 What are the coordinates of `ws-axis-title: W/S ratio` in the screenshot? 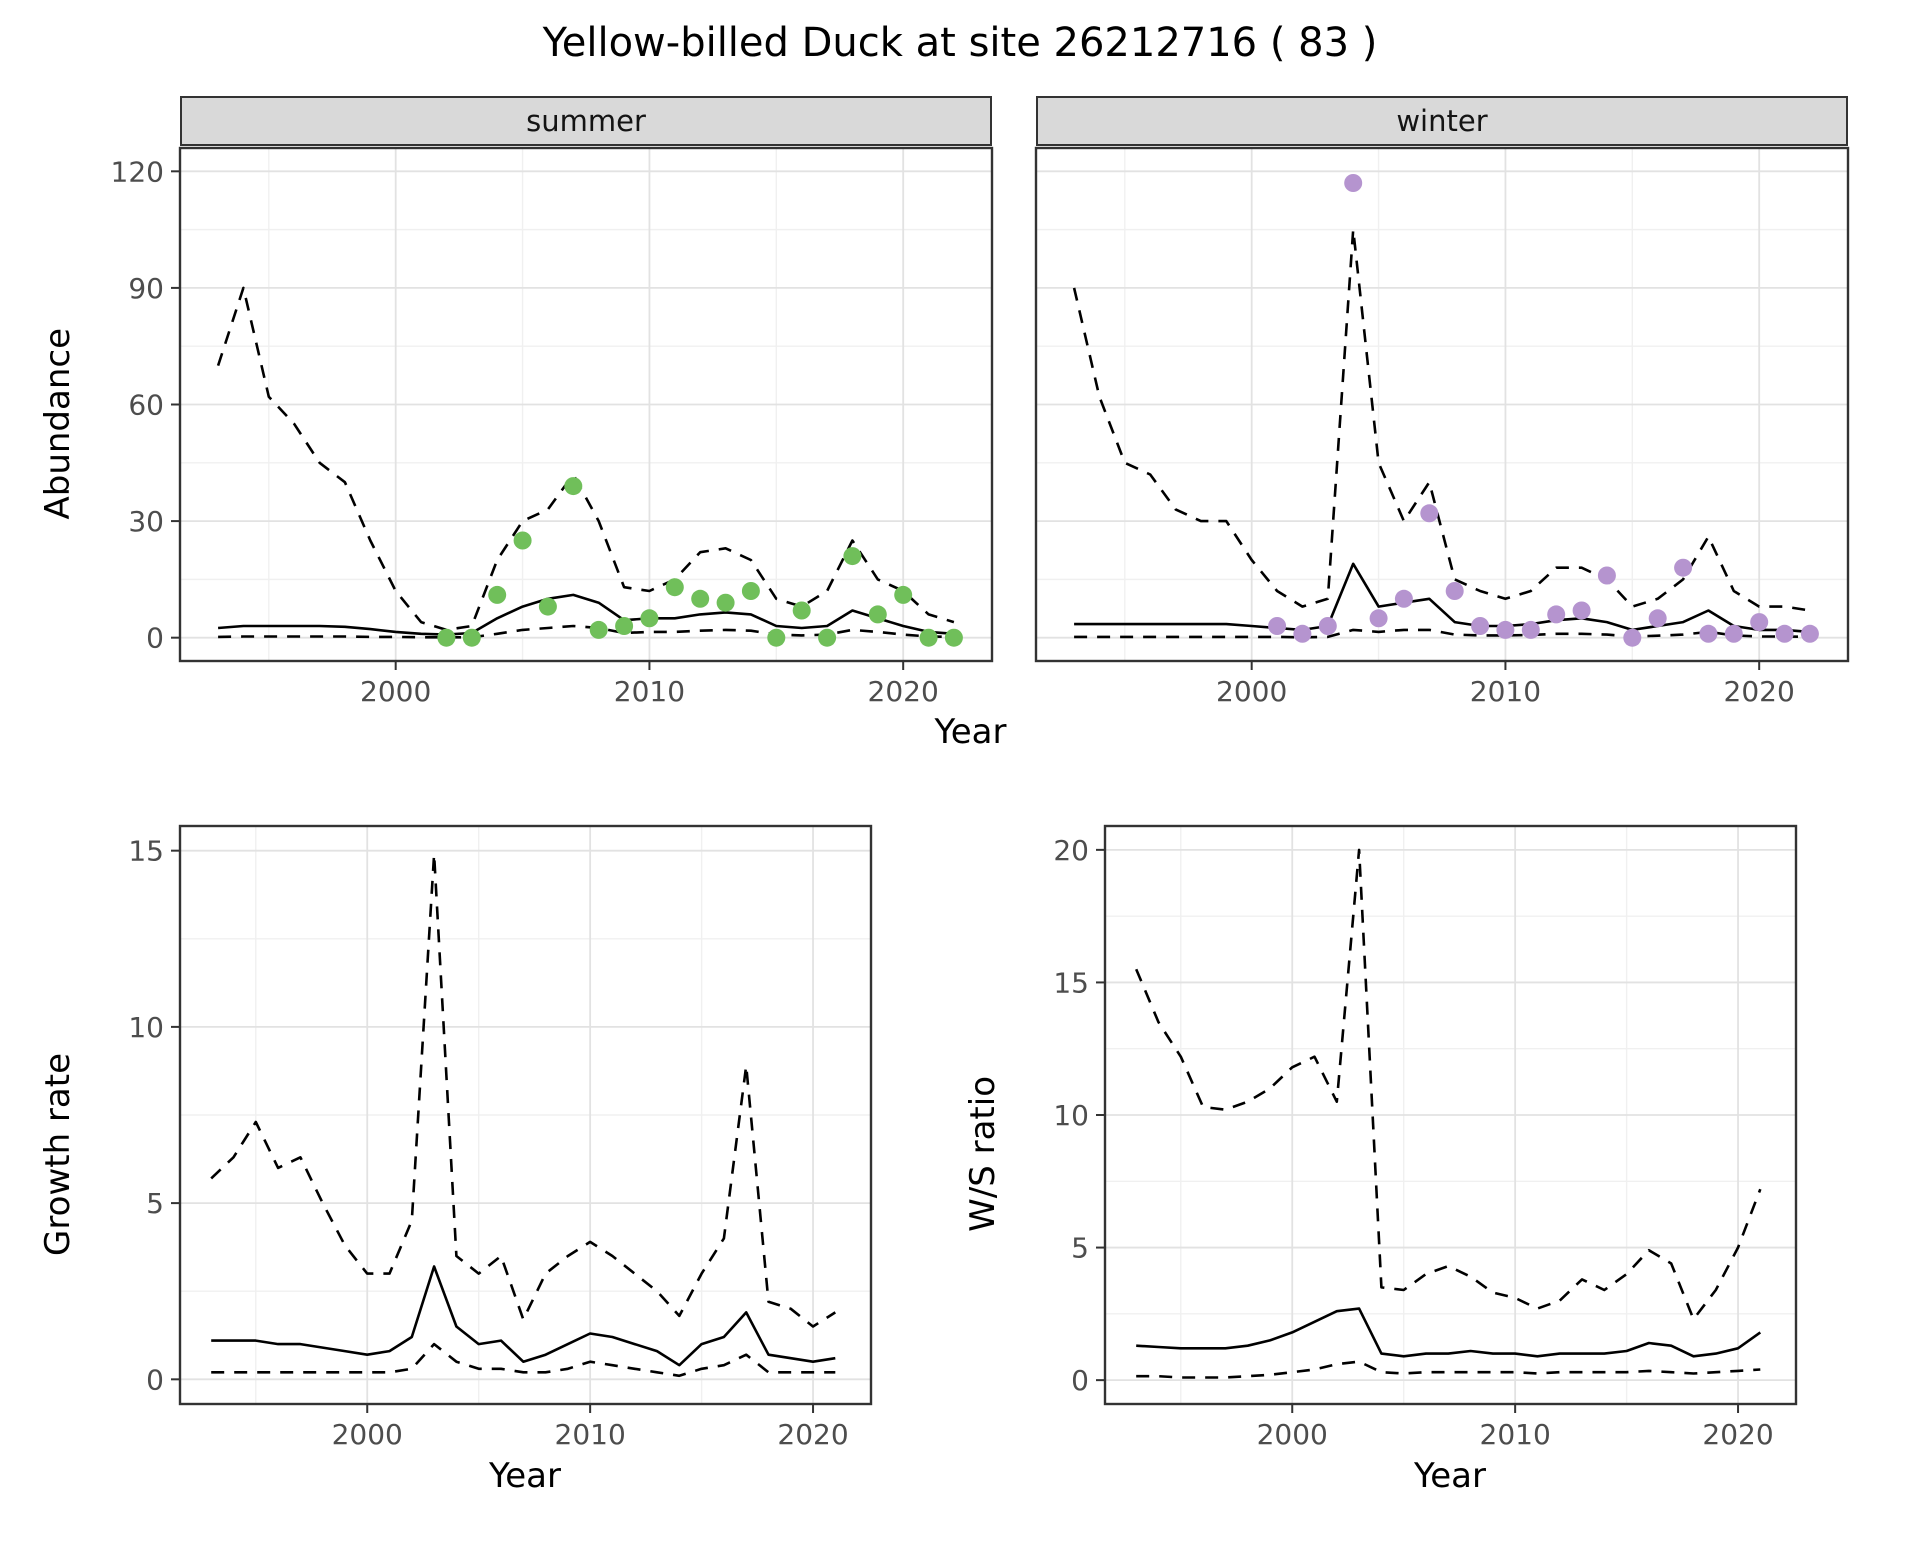 It's located at (982, 1154).